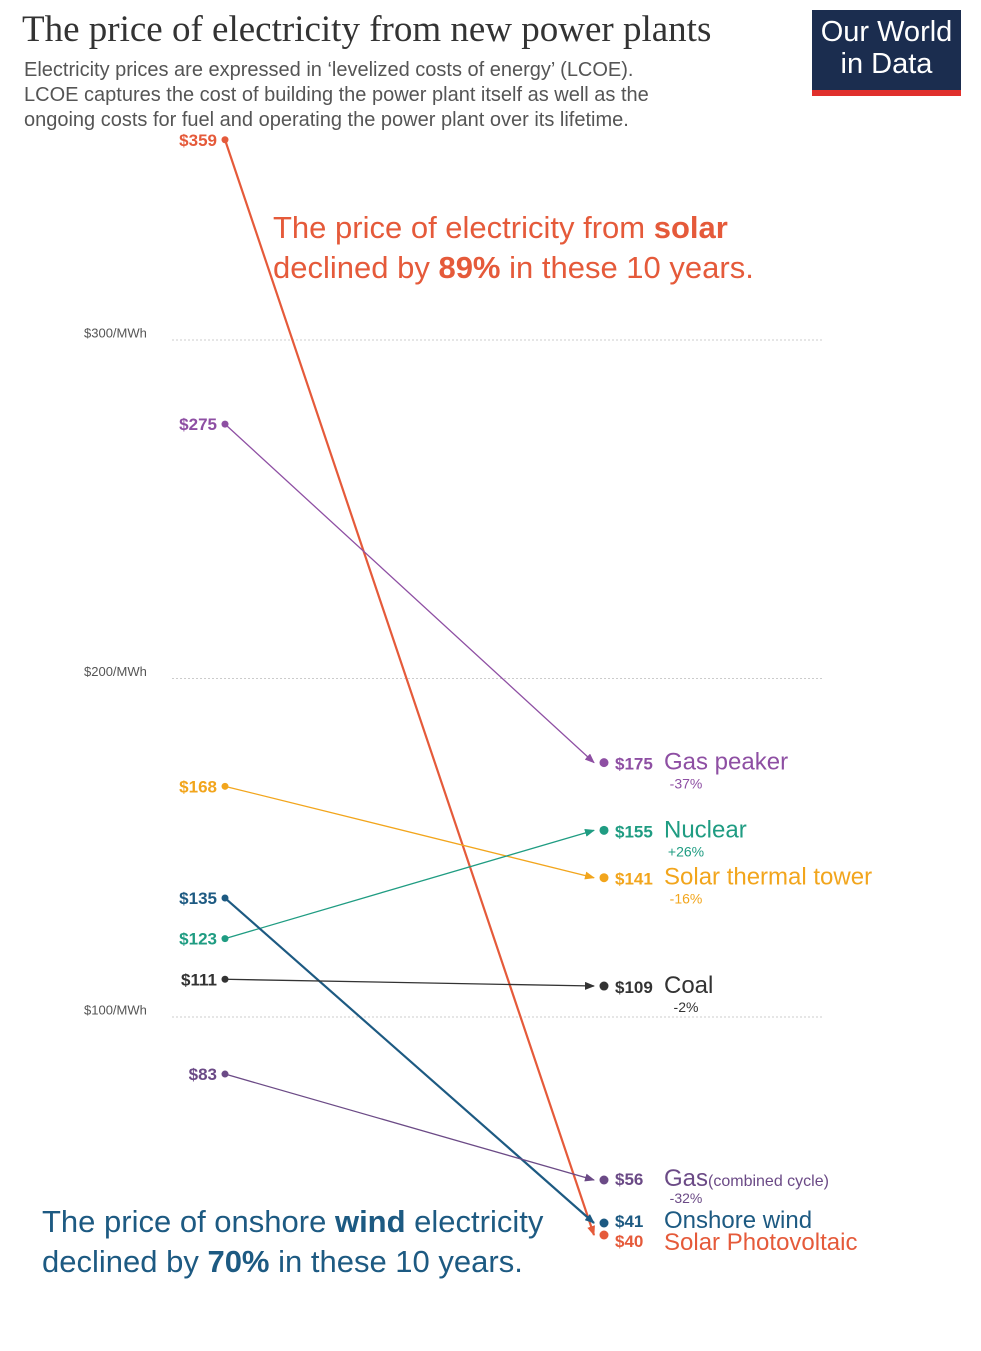 The height and width of the screenshot is (1351, 981). I want to click on series-name: Nuclear, so click(705, 829).